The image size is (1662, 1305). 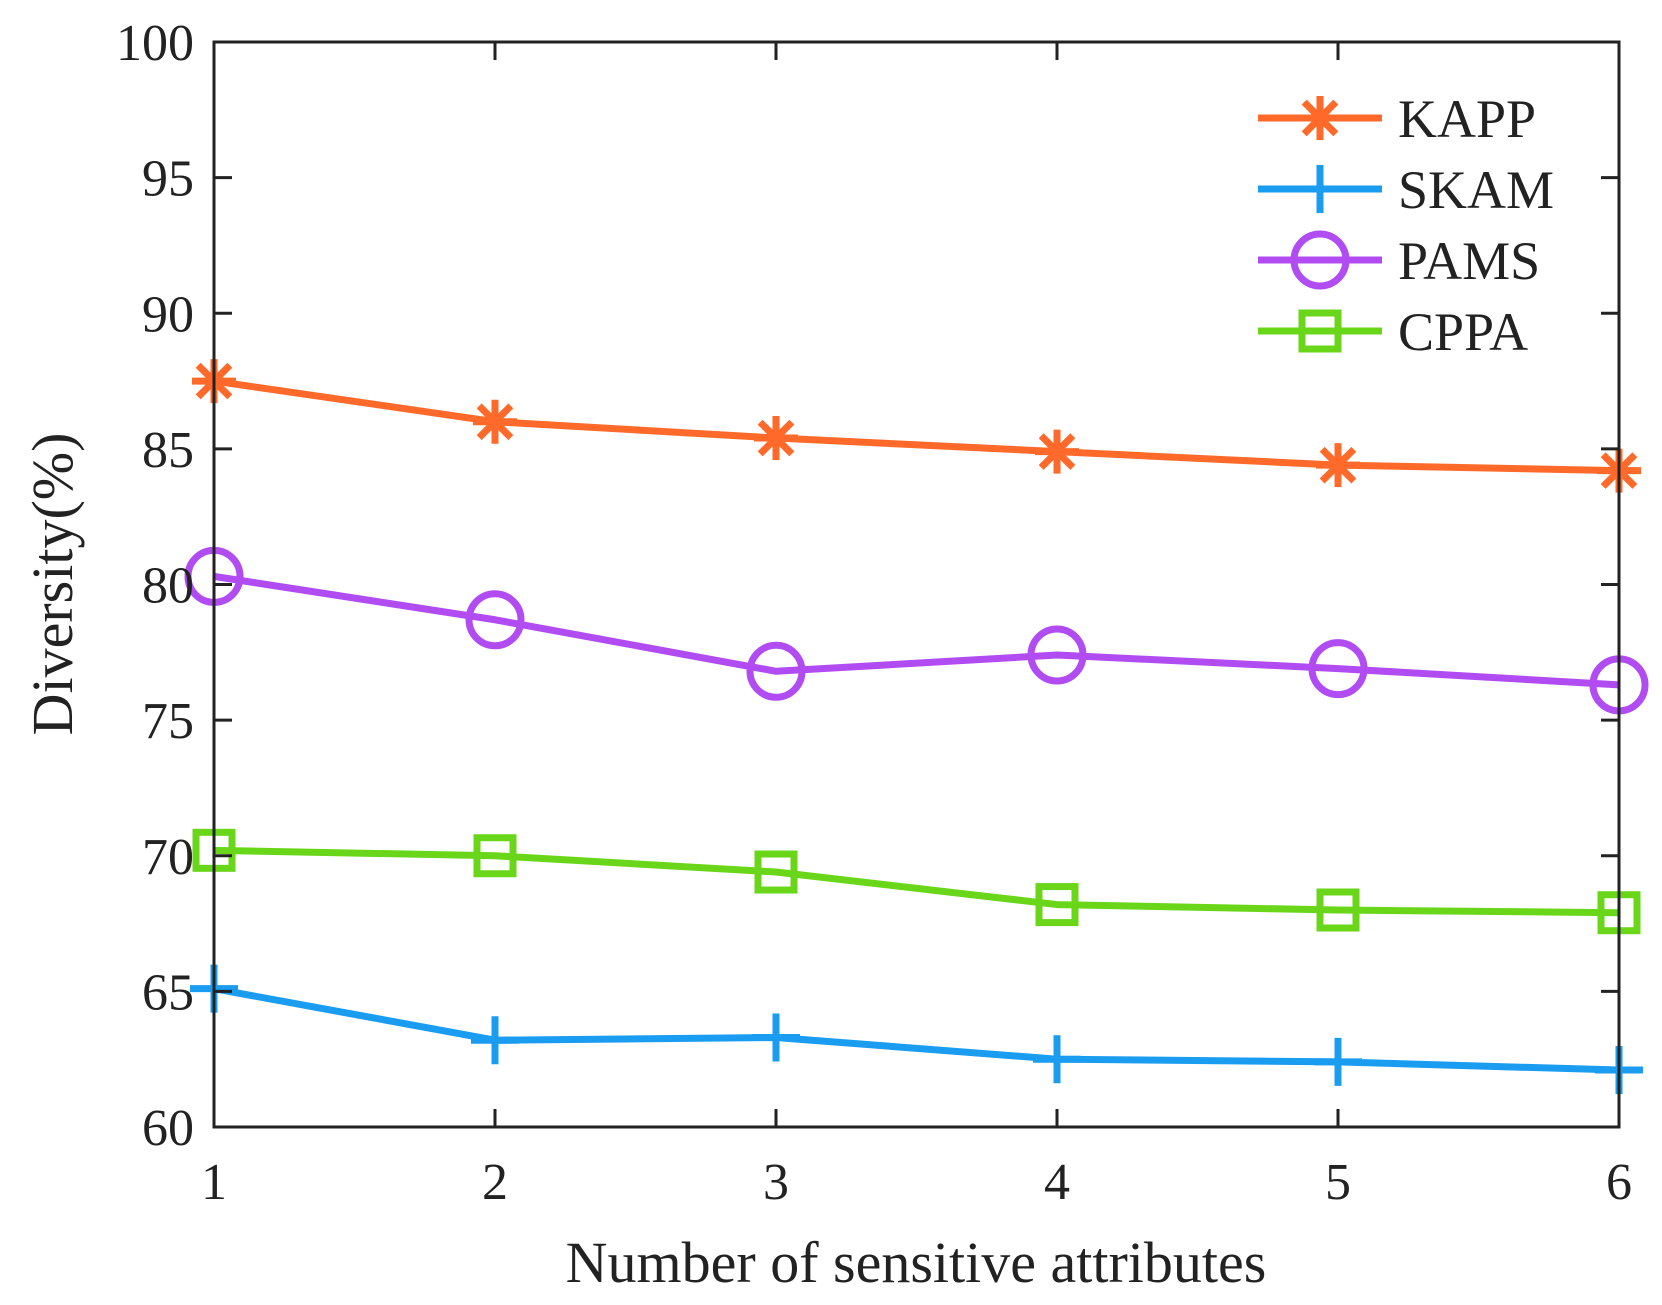 I want to click on x-tick-label: 2, so click(x=495, y=1182).